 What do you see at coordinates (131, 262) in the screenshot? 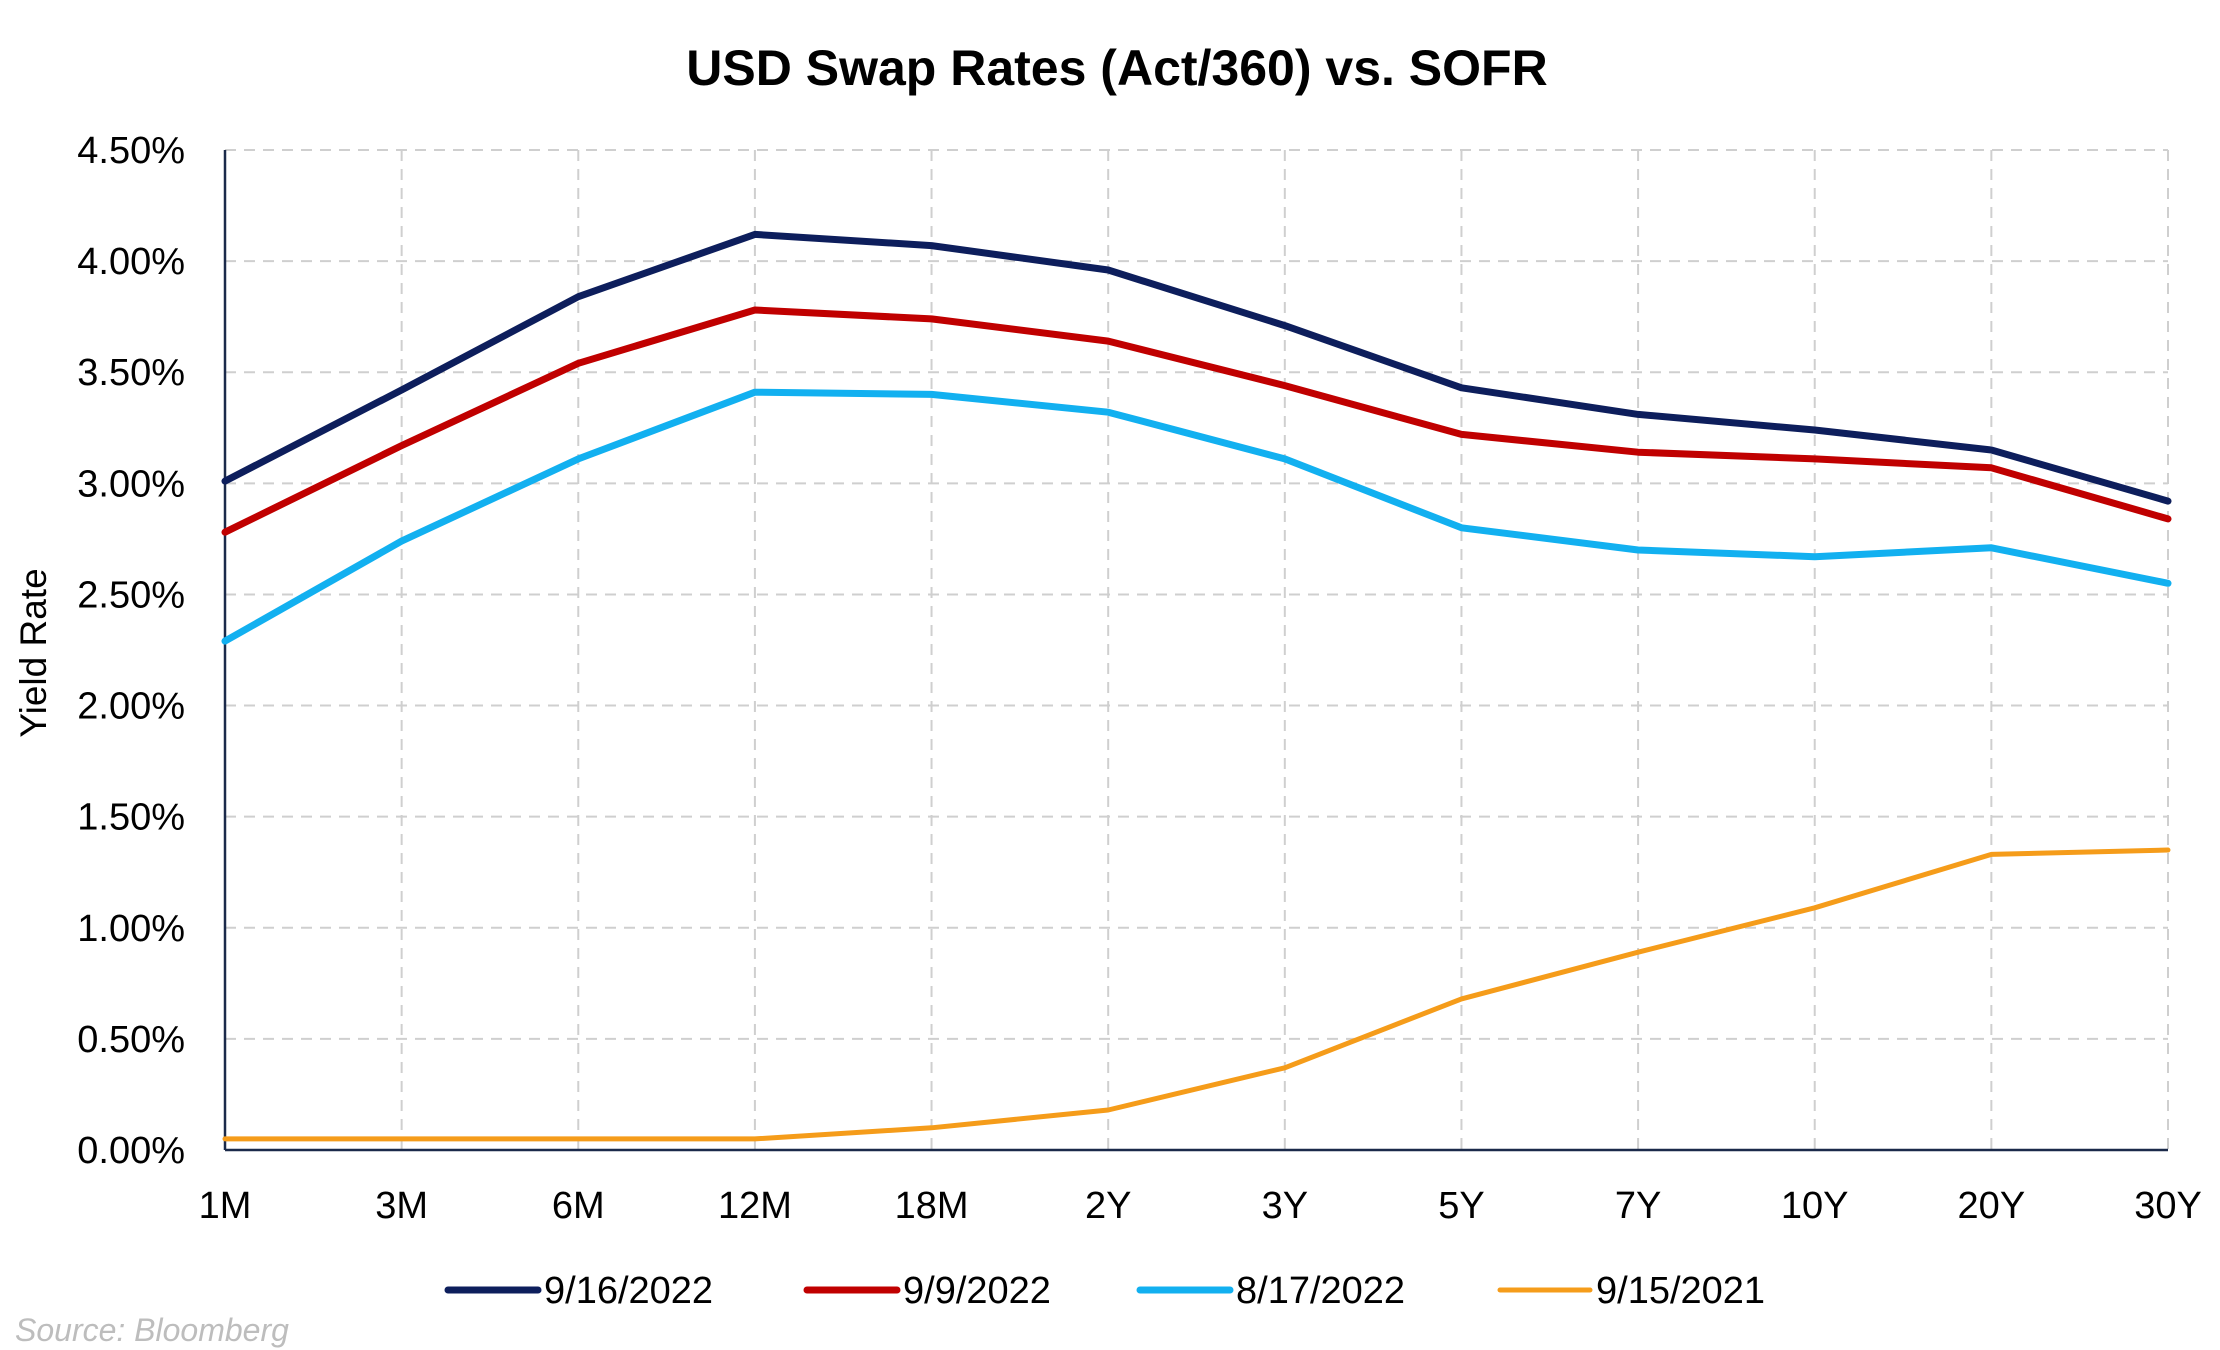
I see `y-tick-label: 4.00%` at bounding box center [131, 262].